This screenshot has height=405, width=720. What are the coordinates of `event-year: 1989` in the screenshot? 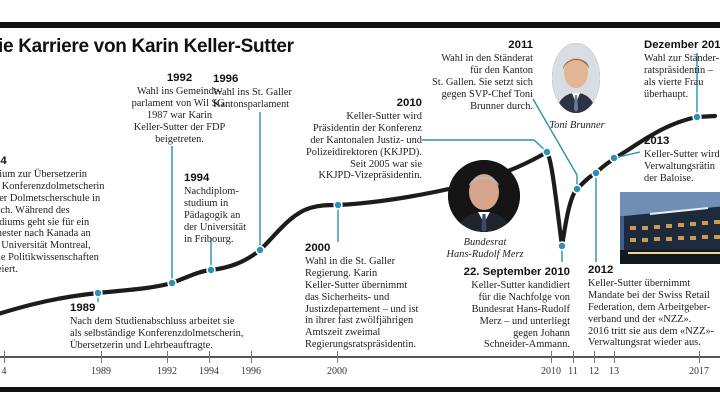 It's located at (83, 308).